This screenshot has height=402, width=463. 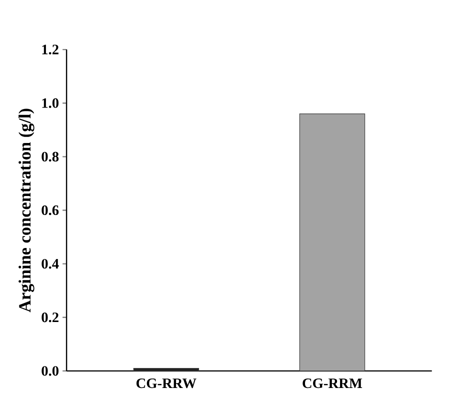 I want to click on y-tick-label: 1.2, so click(x=50, y=49).